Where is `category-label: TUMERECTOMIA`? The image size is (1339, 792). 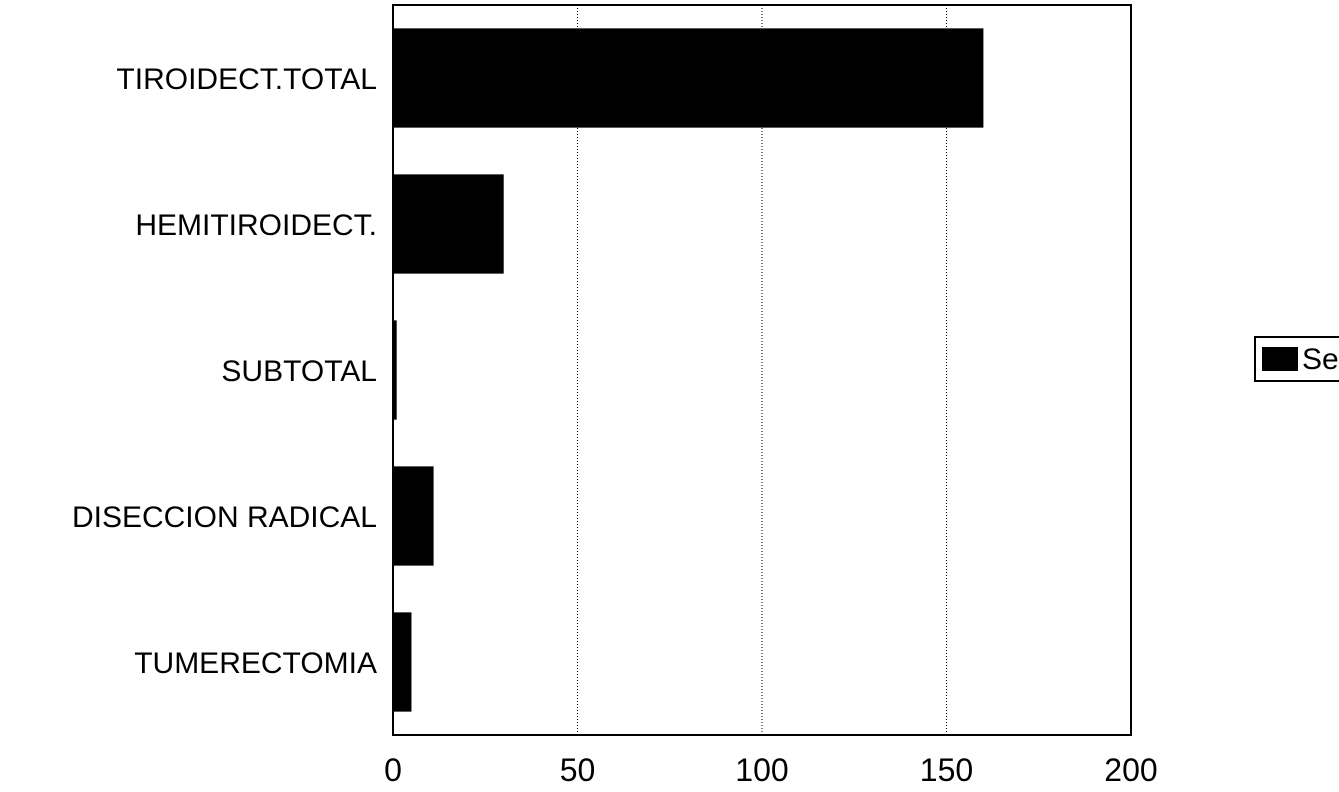 category-label: TUMERECTOMIA is located at coordinates (255, 663).